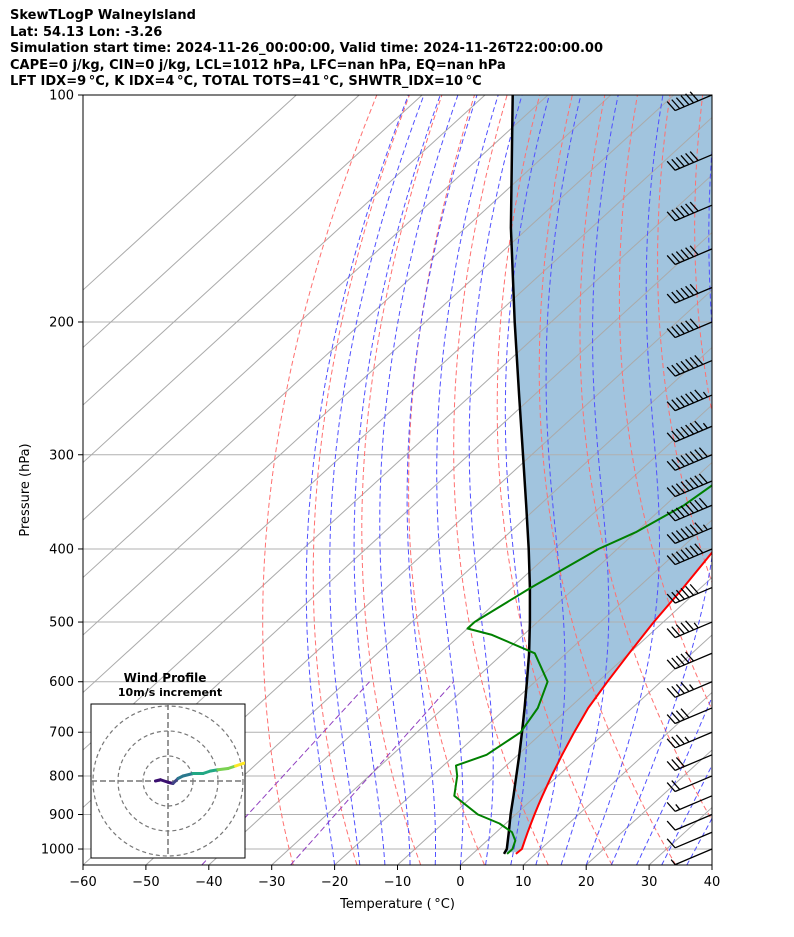 This screenshot has width=794, height=937. What do you see at coordinates (61, 549) in the screenshot?
I see `y-tick-label: 400` at bounding box center [61, 549].